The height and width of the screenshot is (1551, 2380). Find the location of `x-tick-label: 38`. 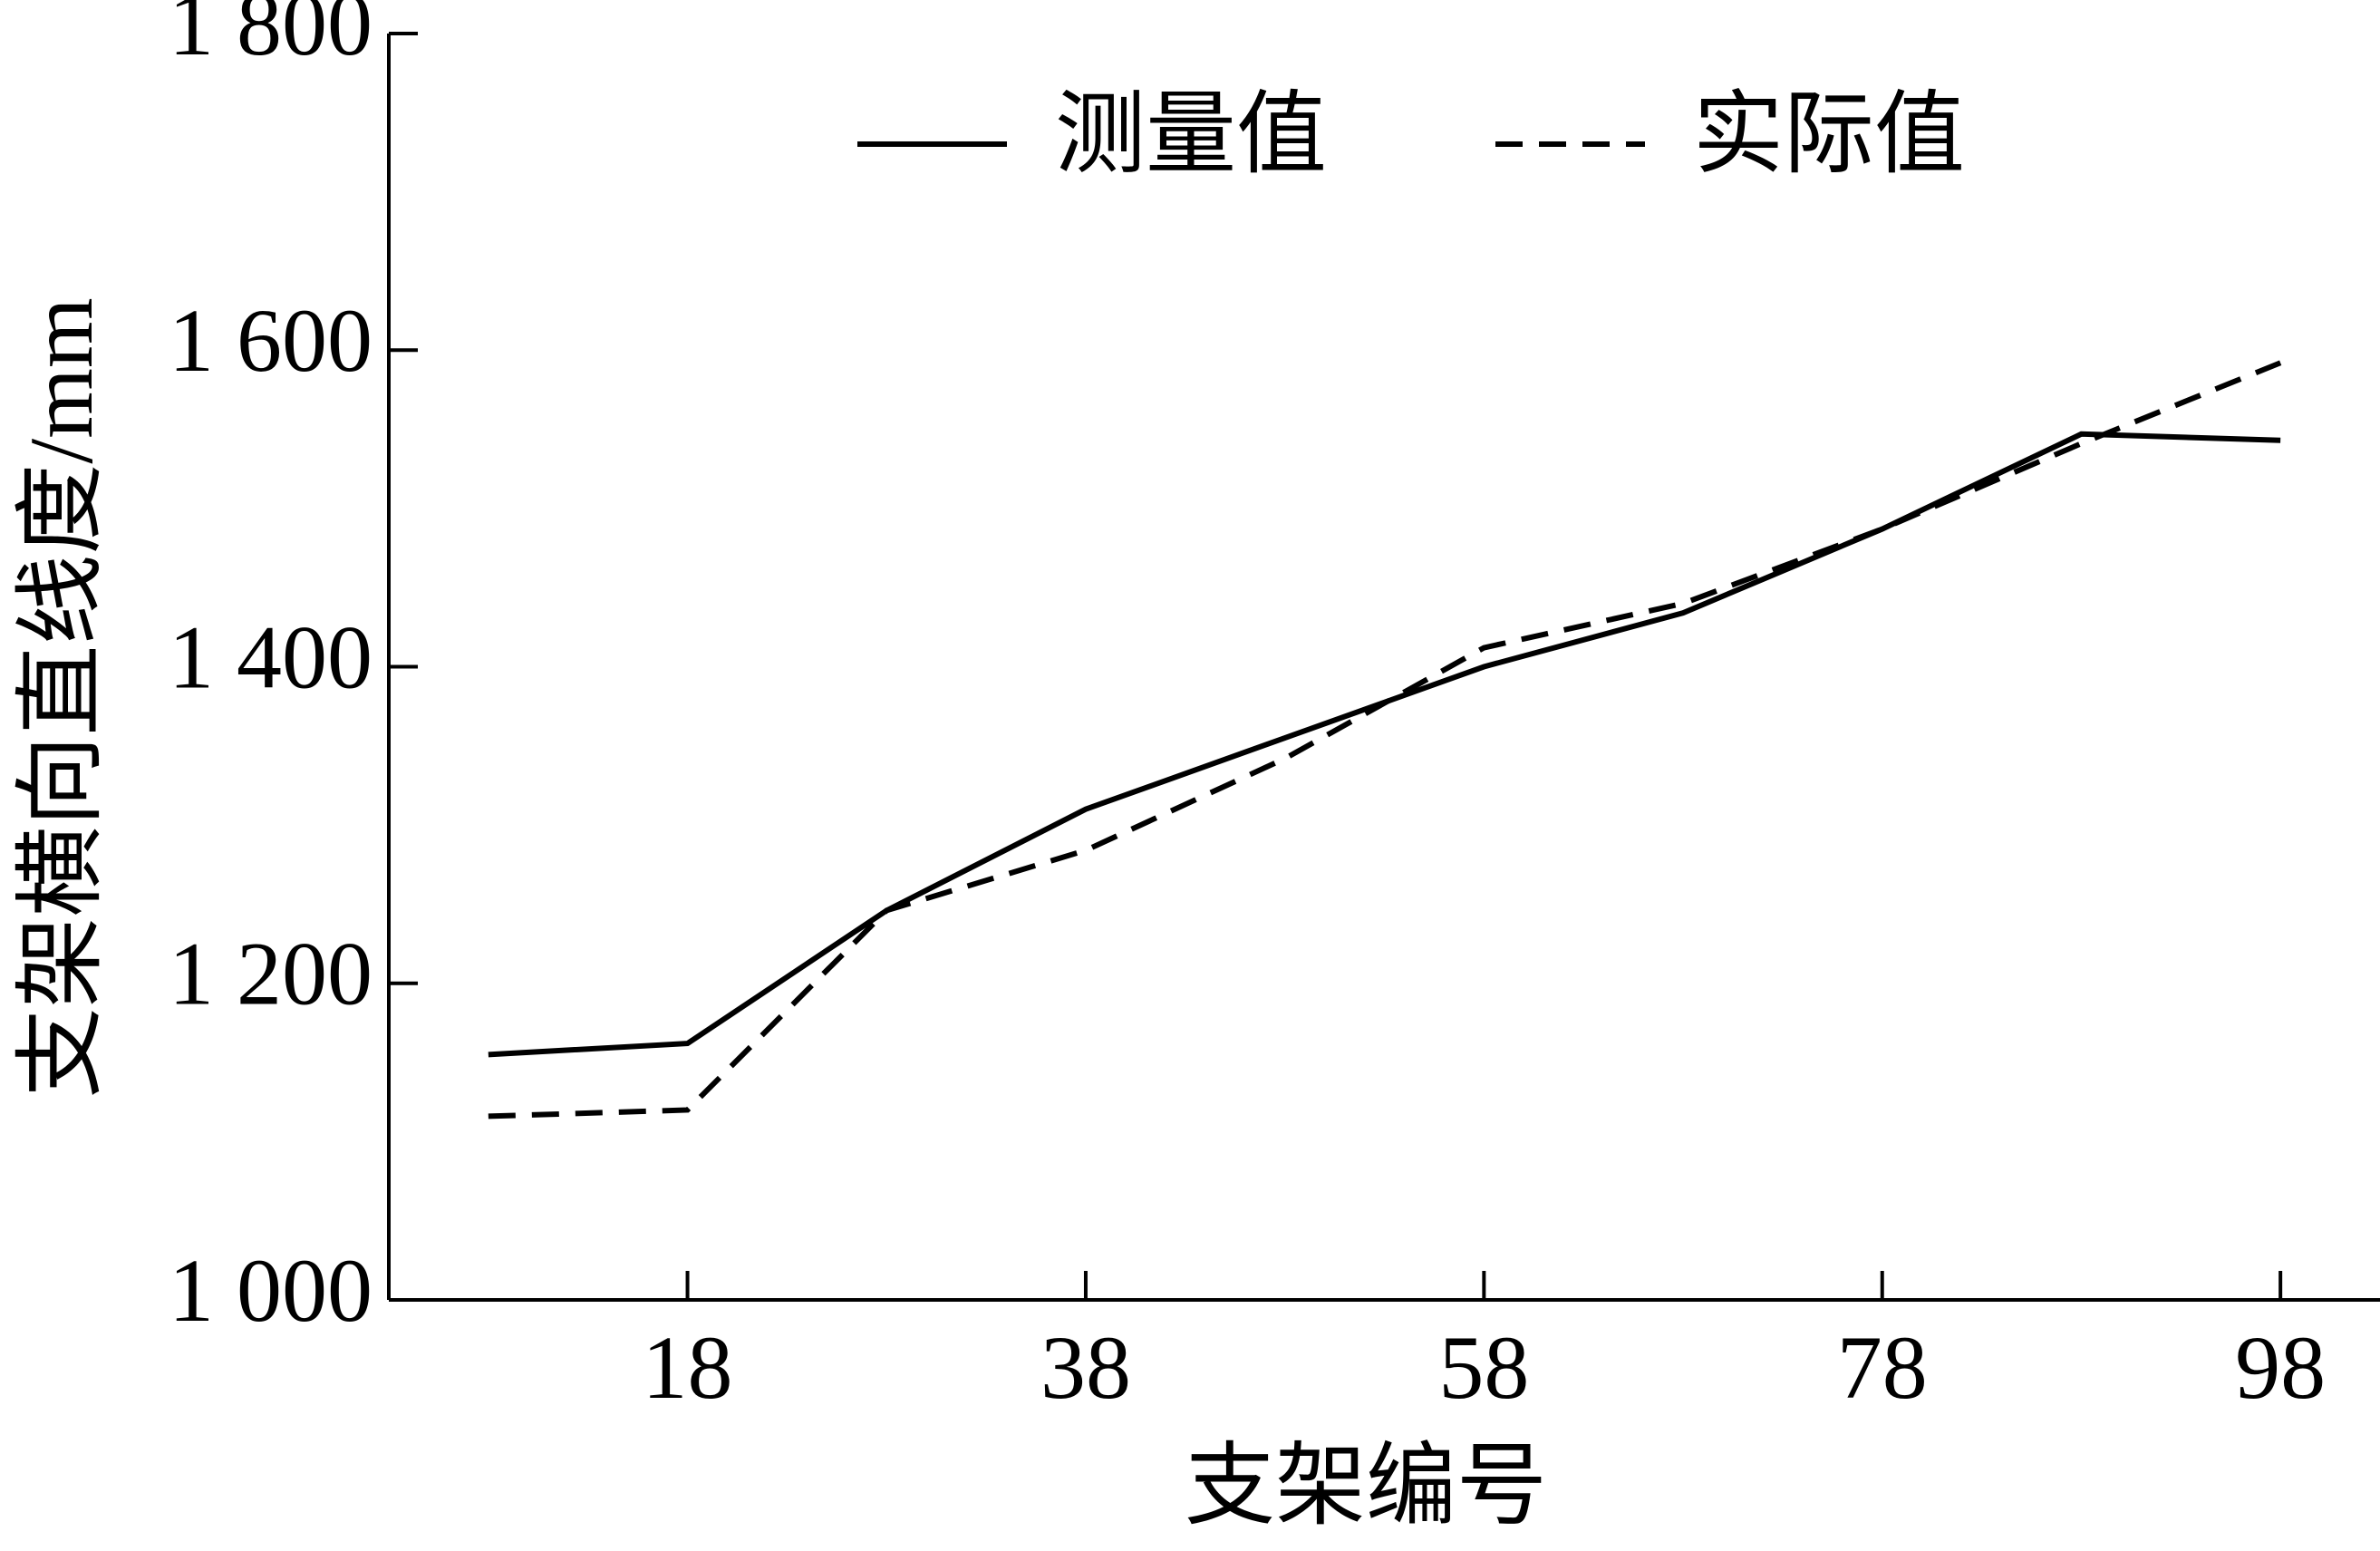

x-tick-label: 38 is located at coordinates (1086, 1367).